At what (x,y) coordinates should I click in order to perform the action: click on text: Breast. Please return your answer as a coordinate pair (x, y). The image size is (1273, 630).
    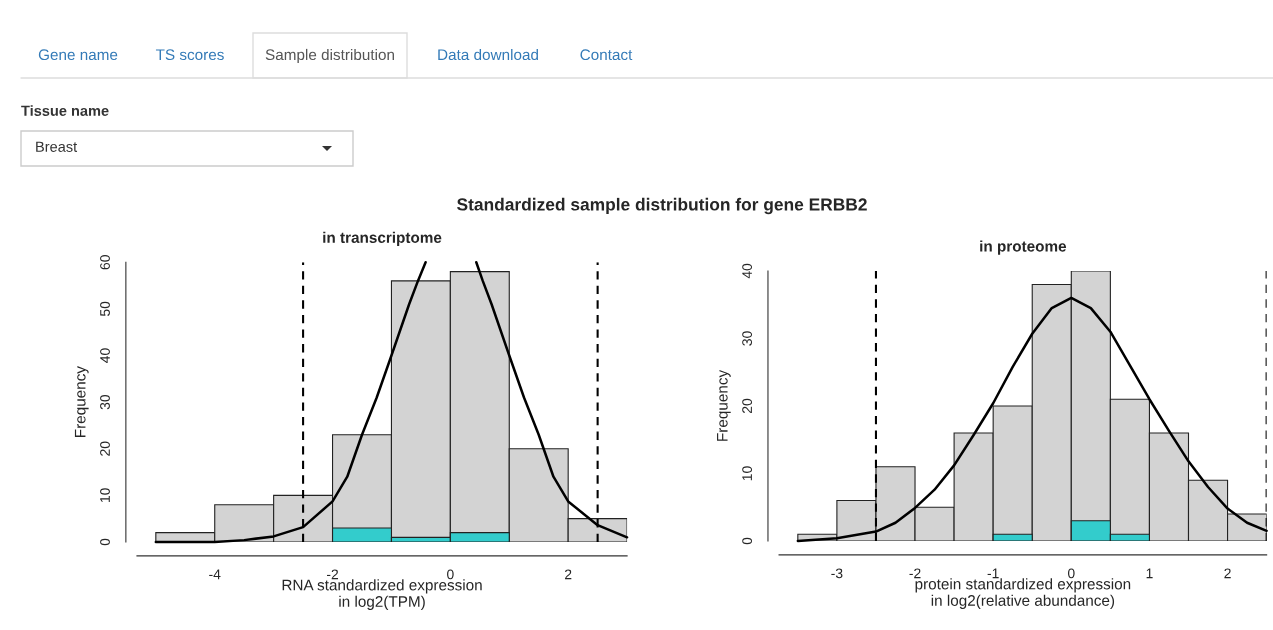
    Looking at the image, I should click on (57, 146).